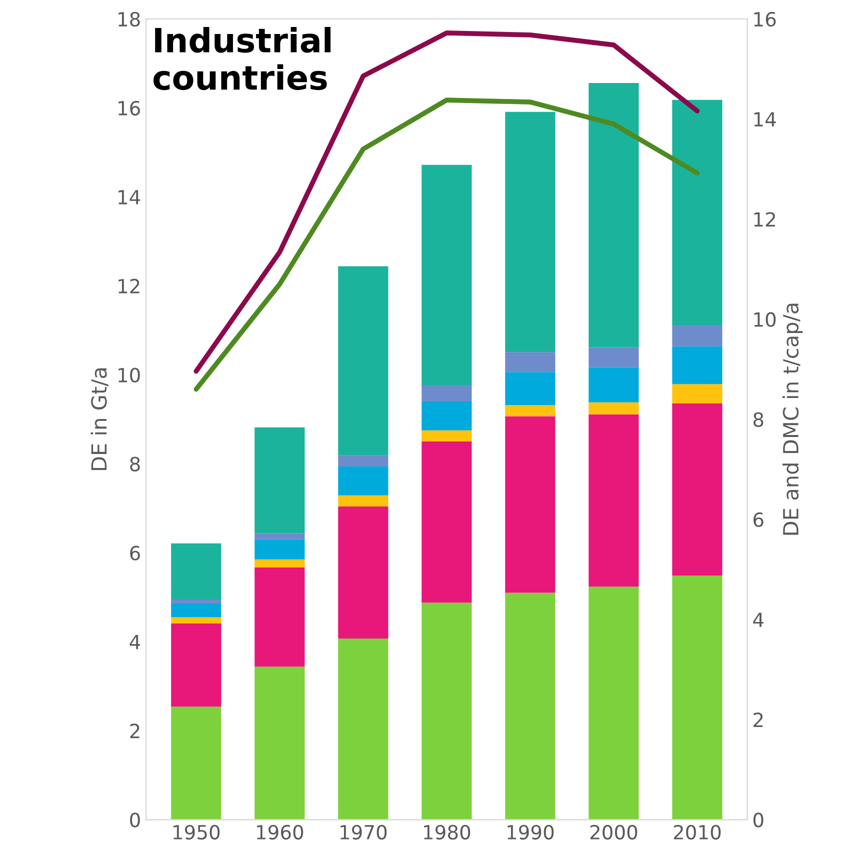 This screenshot has width=859, height=861. What do you see at coordinates (759, 520) in the screenshot?
I see `y2-tick-label: 6` at bounding box center [759, 520].